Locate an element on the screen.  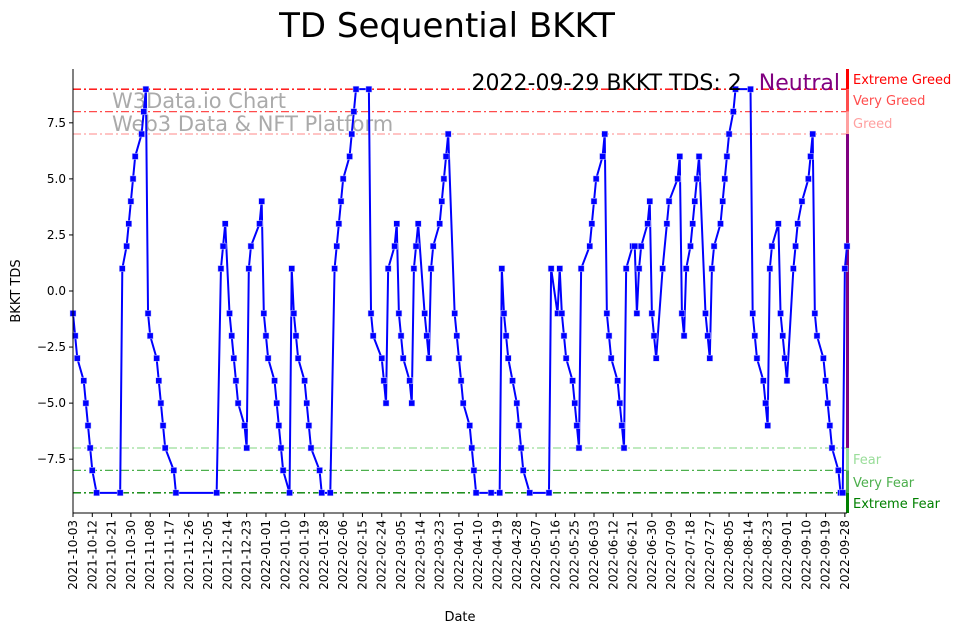
y-tick-label: 0.0 is located at coordinates (56, 291).